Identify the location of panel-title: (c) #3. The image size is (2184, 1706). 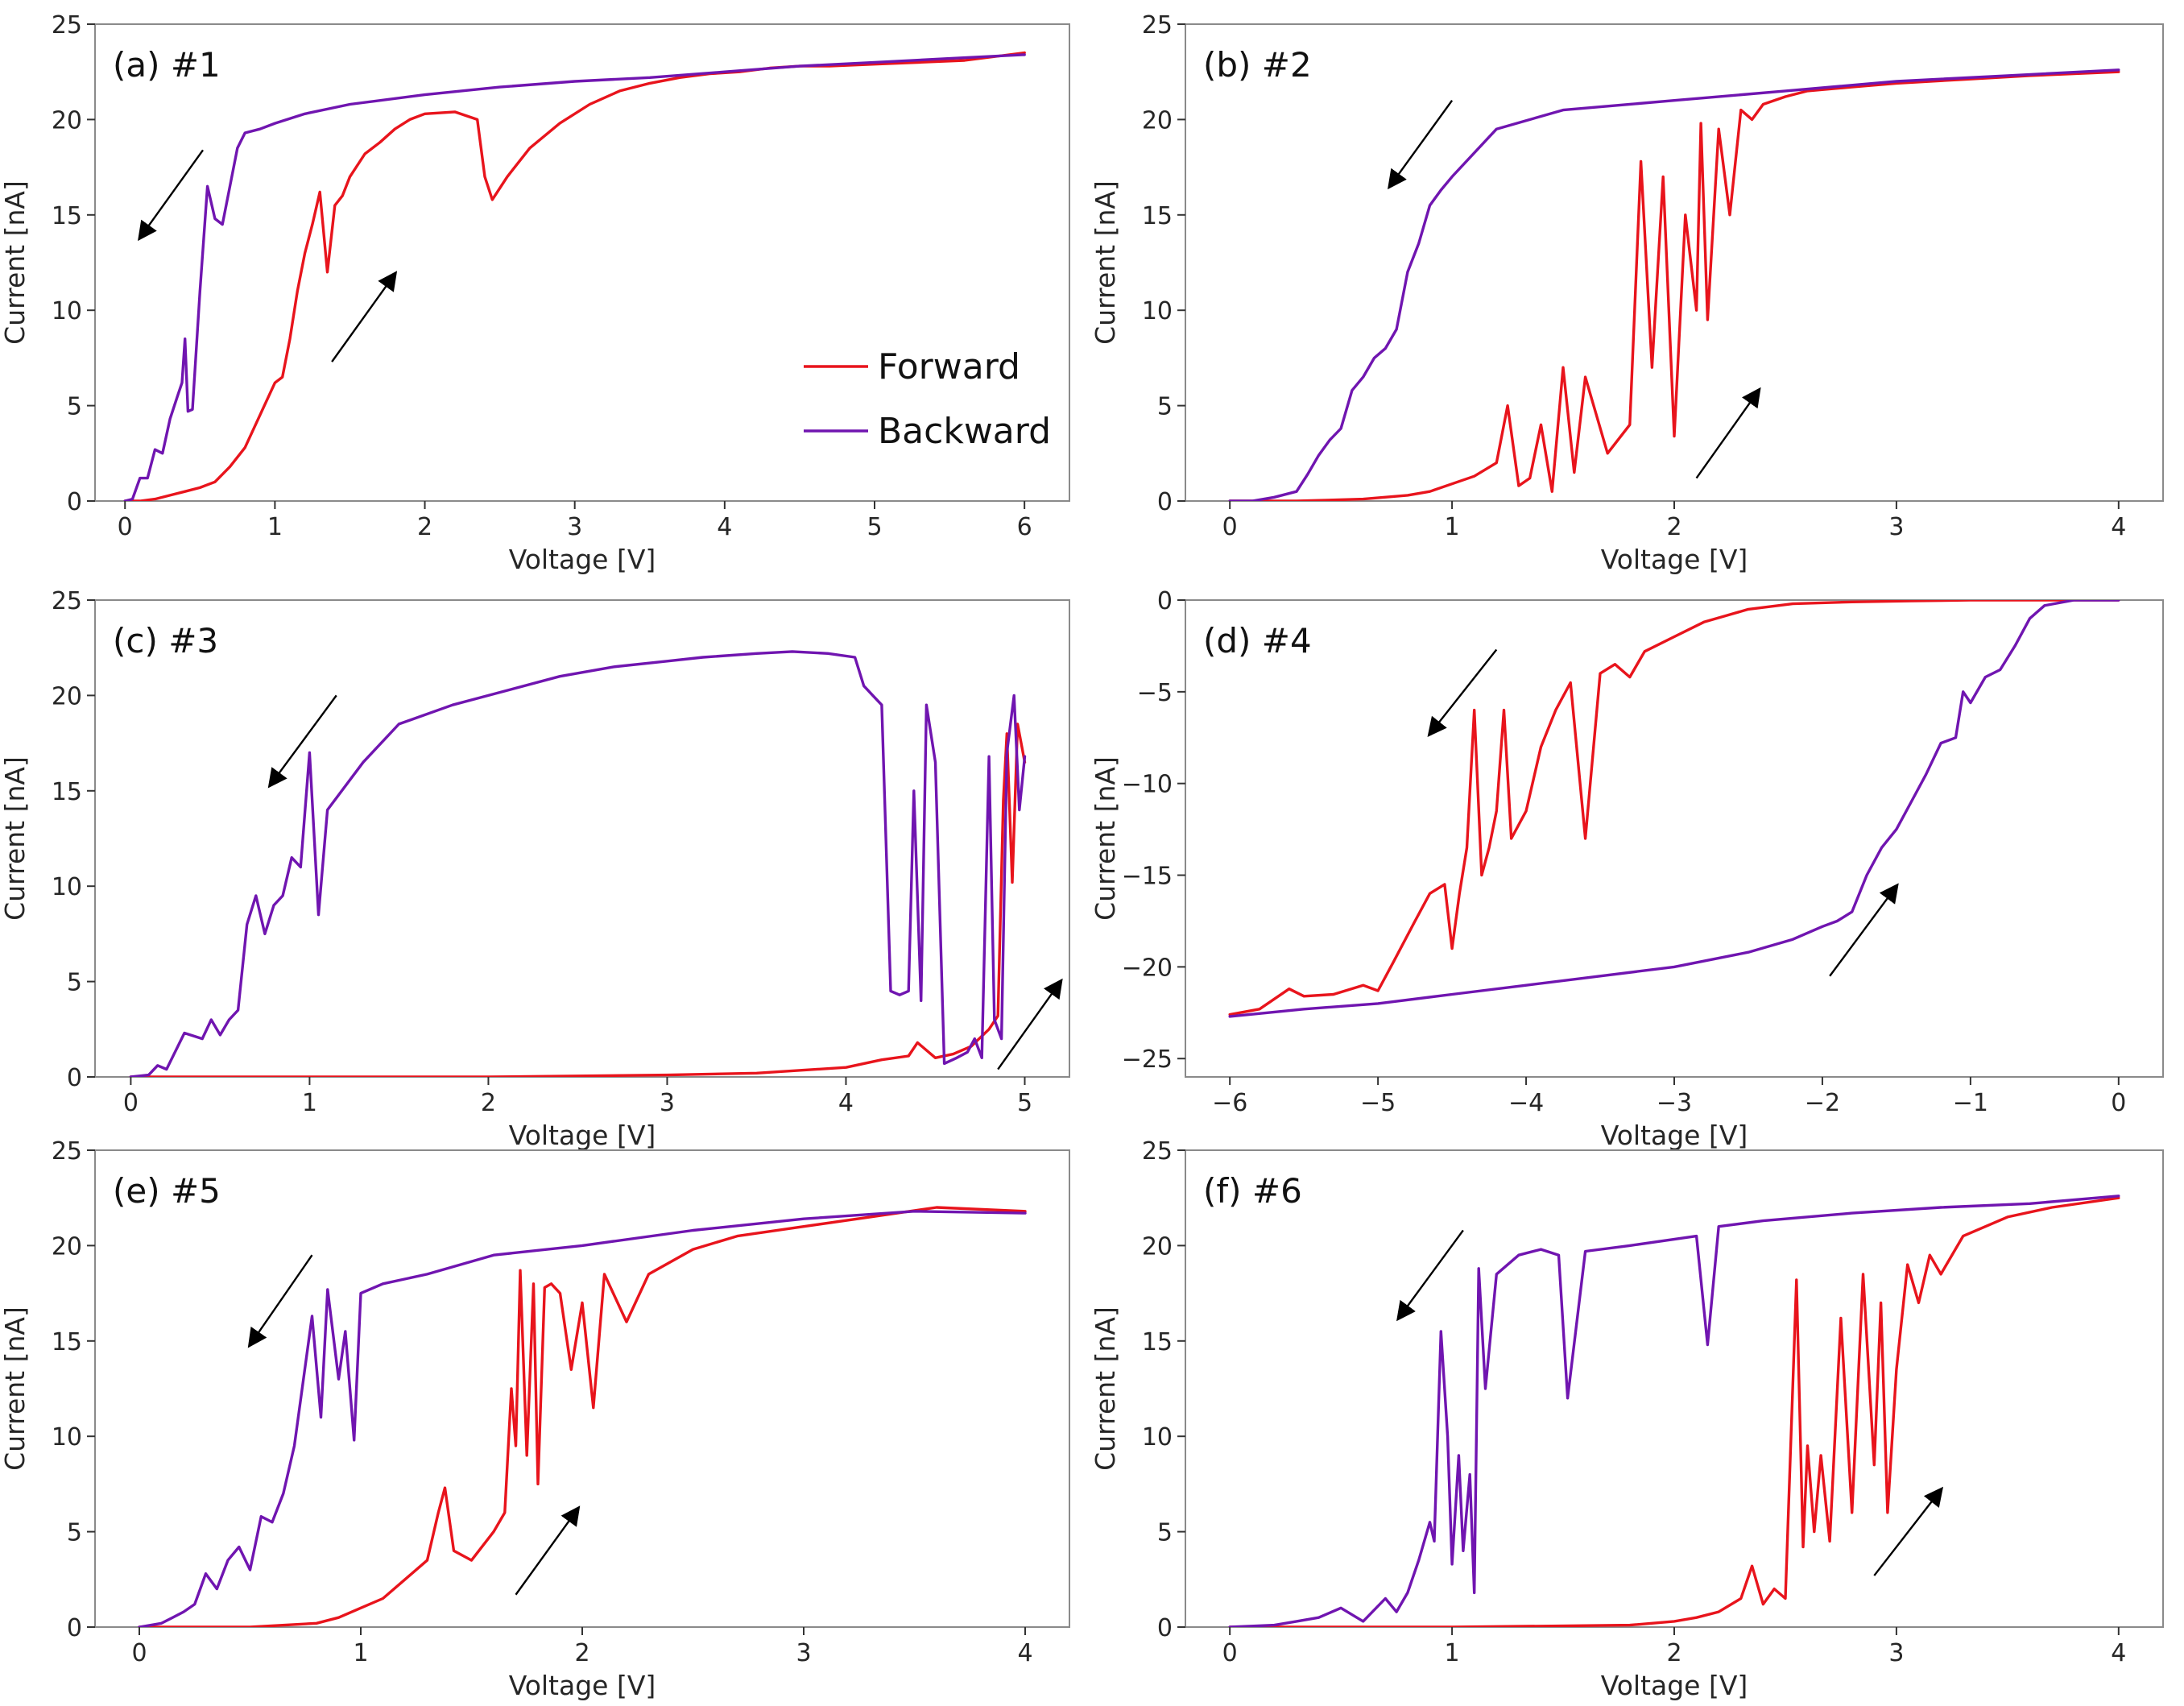
(166, 640).